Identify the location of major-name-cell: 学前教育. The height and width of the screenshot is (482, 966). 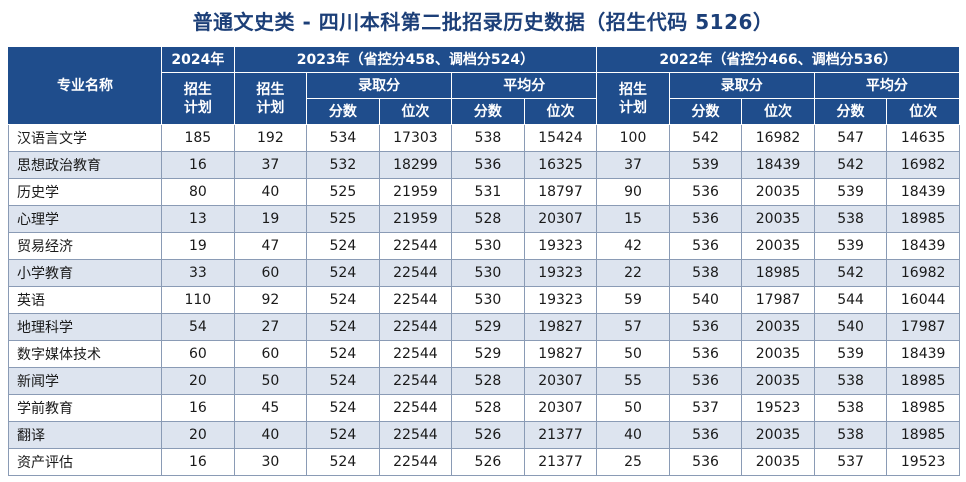
(85, 408).